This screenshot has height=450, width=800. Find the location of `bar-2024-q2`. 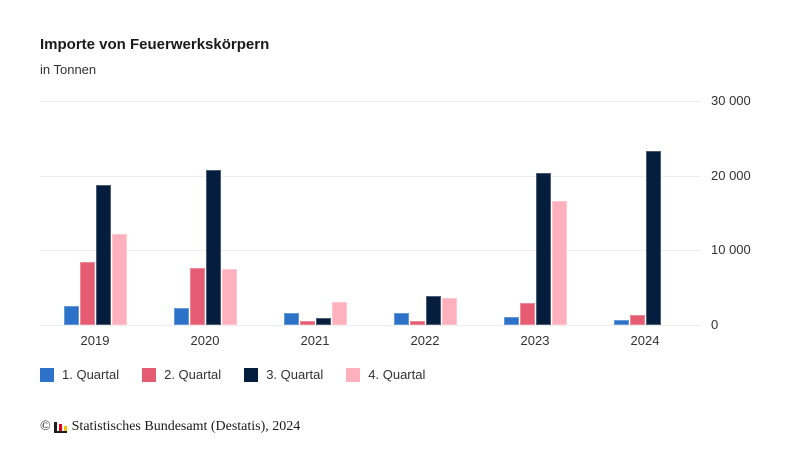

bar-2024-q2 is located at coordinates (637, 320).